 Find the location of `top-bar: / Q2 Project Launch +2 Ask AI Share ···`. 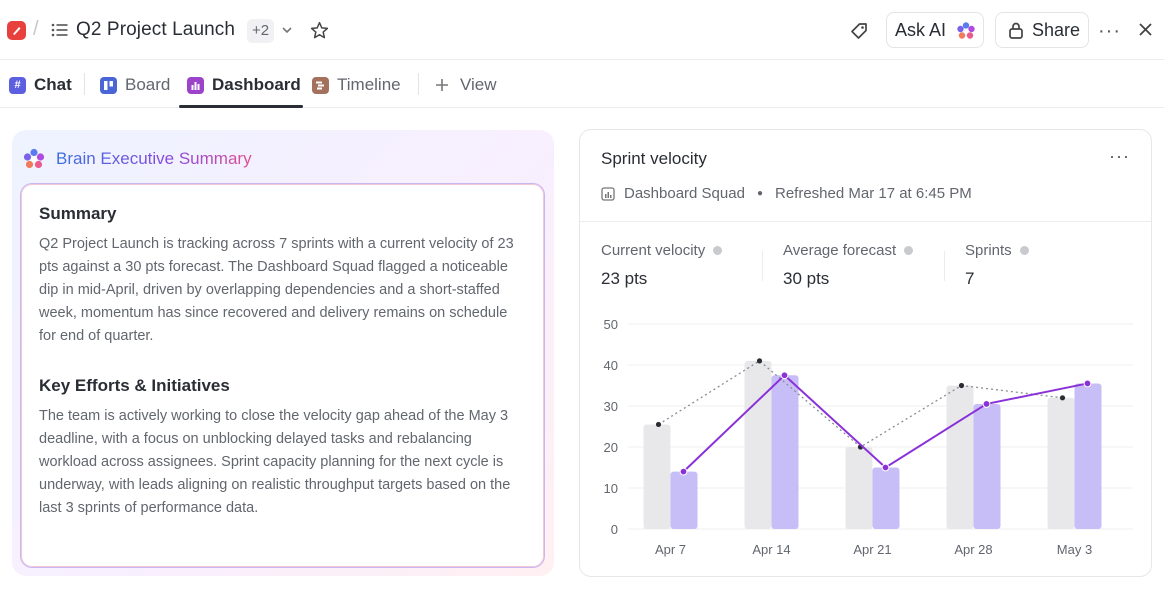

top-bar: / Q2 Project Launch +2 Ask AI Share ··· is located at coordinates (582, 30).